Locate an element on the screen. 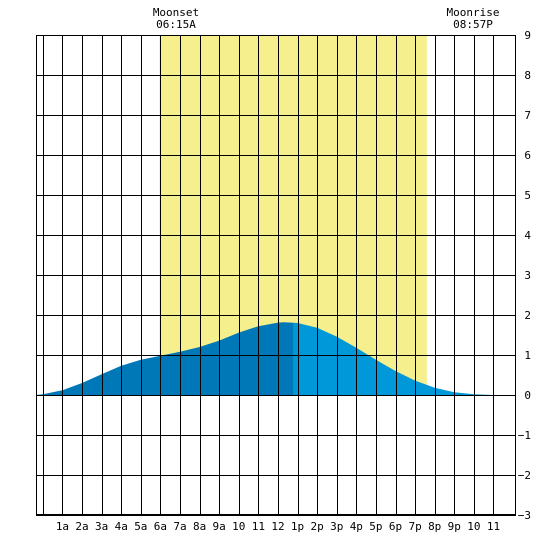 This screenshot has width=550, height=550. x-tick-label: 6a is located at coordinates (160, 526).